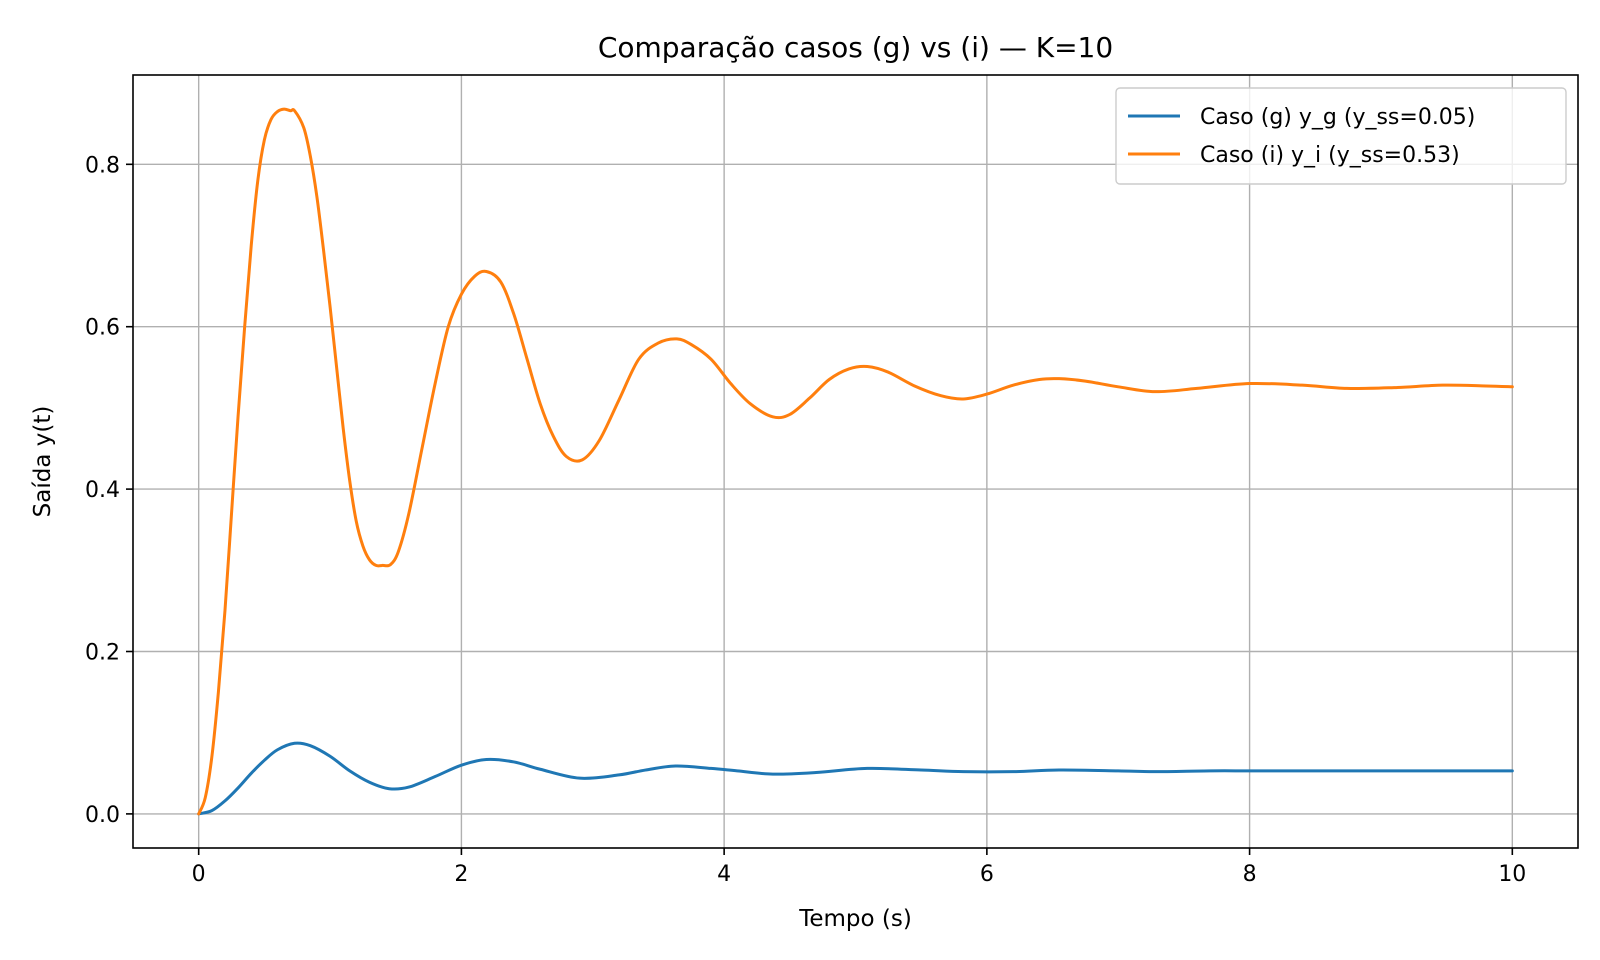  Describe the element at coordinates (855, 919) in the screenshot. I see `x-axis-label: Tempo (s)` at that location.